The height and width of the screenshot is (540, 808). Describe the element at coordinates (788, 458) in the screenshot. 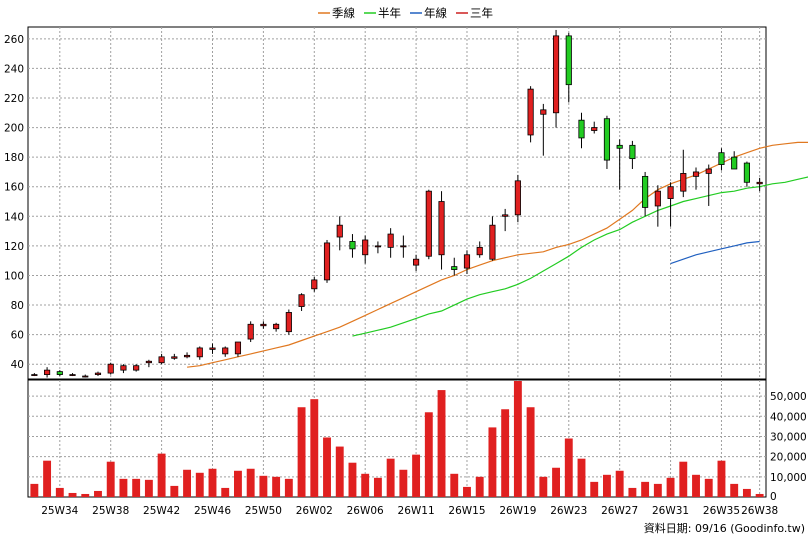

I see `volume-tick-label: 20,000` at that location.